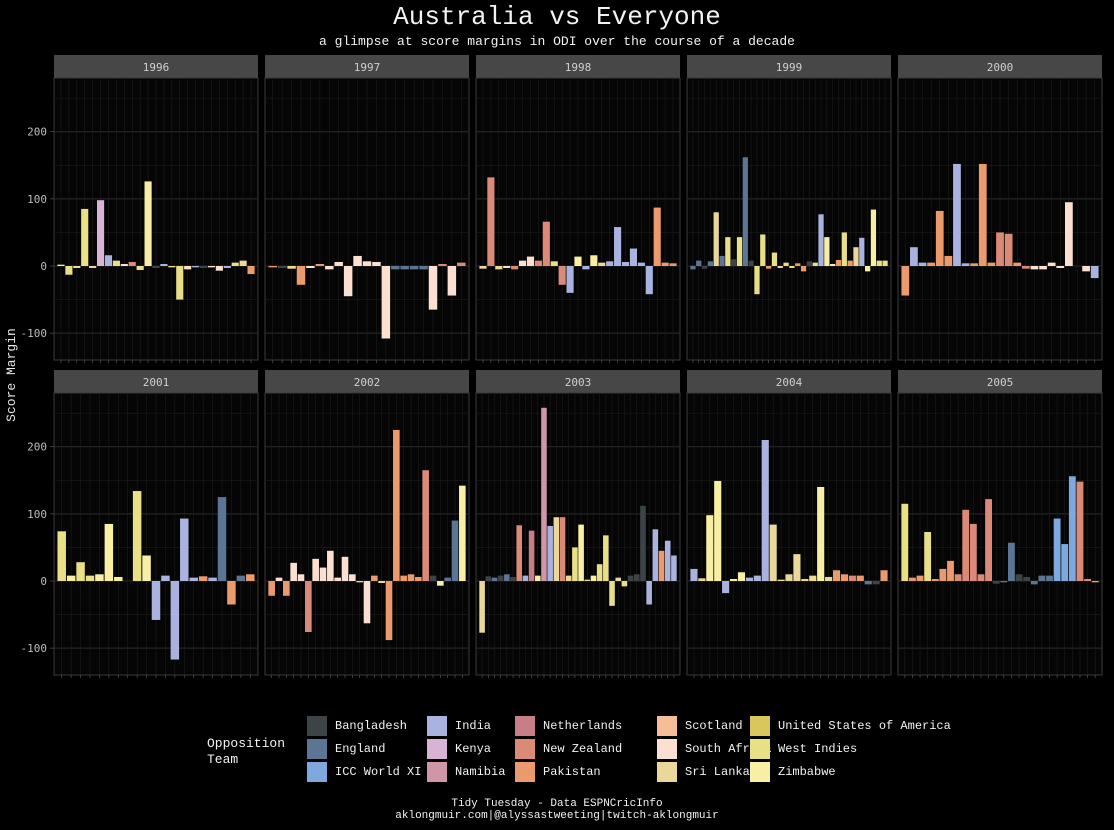 The width and height of the screenshot is (1114, 830). What do you see at coordinates (156, 67) in the screenshot?
I see `facet-strip-label: 1996` at bounding box center [156, 67].